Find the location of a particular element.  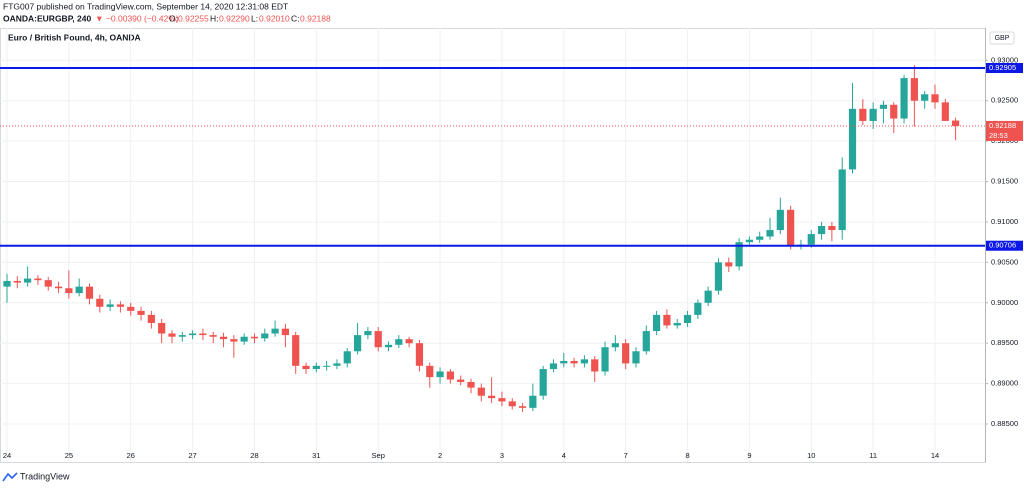

y-tick-label: 0.88500 is located at coordinates (1004, 423).